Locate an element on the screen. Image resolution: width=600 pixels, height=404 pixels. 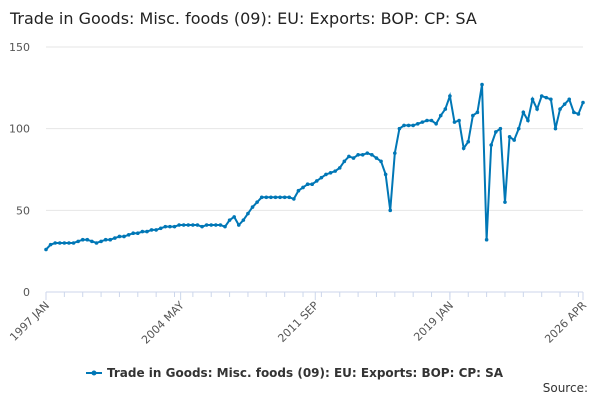
y-tick-label: 0 is located at coordinates (26, 292).